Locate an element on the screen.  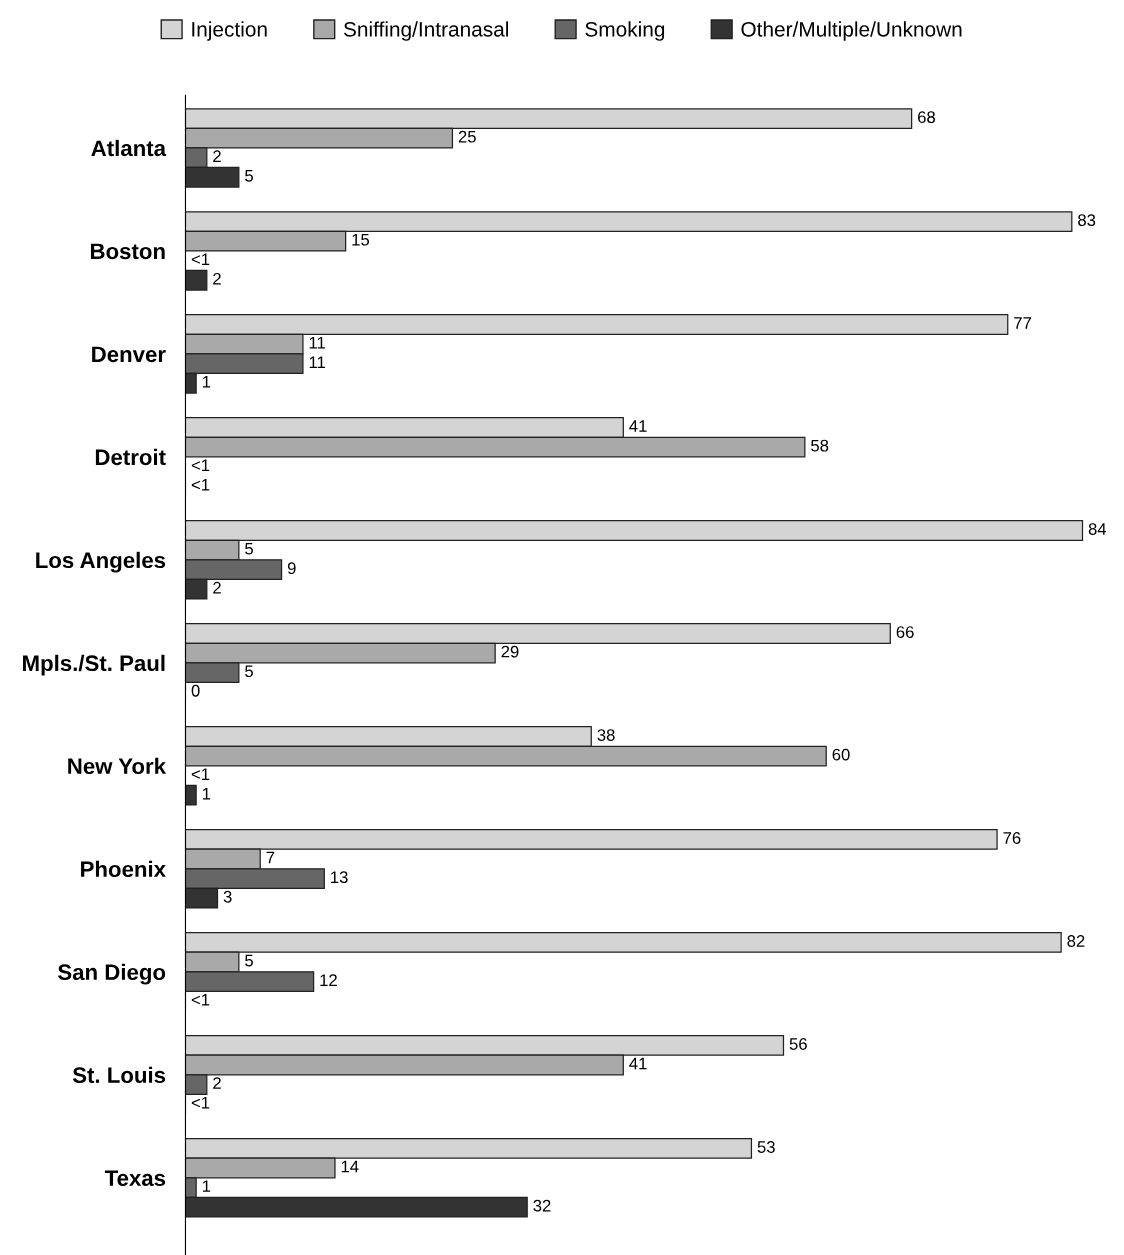
data-label: 29 is located at coordinates (510, 651).